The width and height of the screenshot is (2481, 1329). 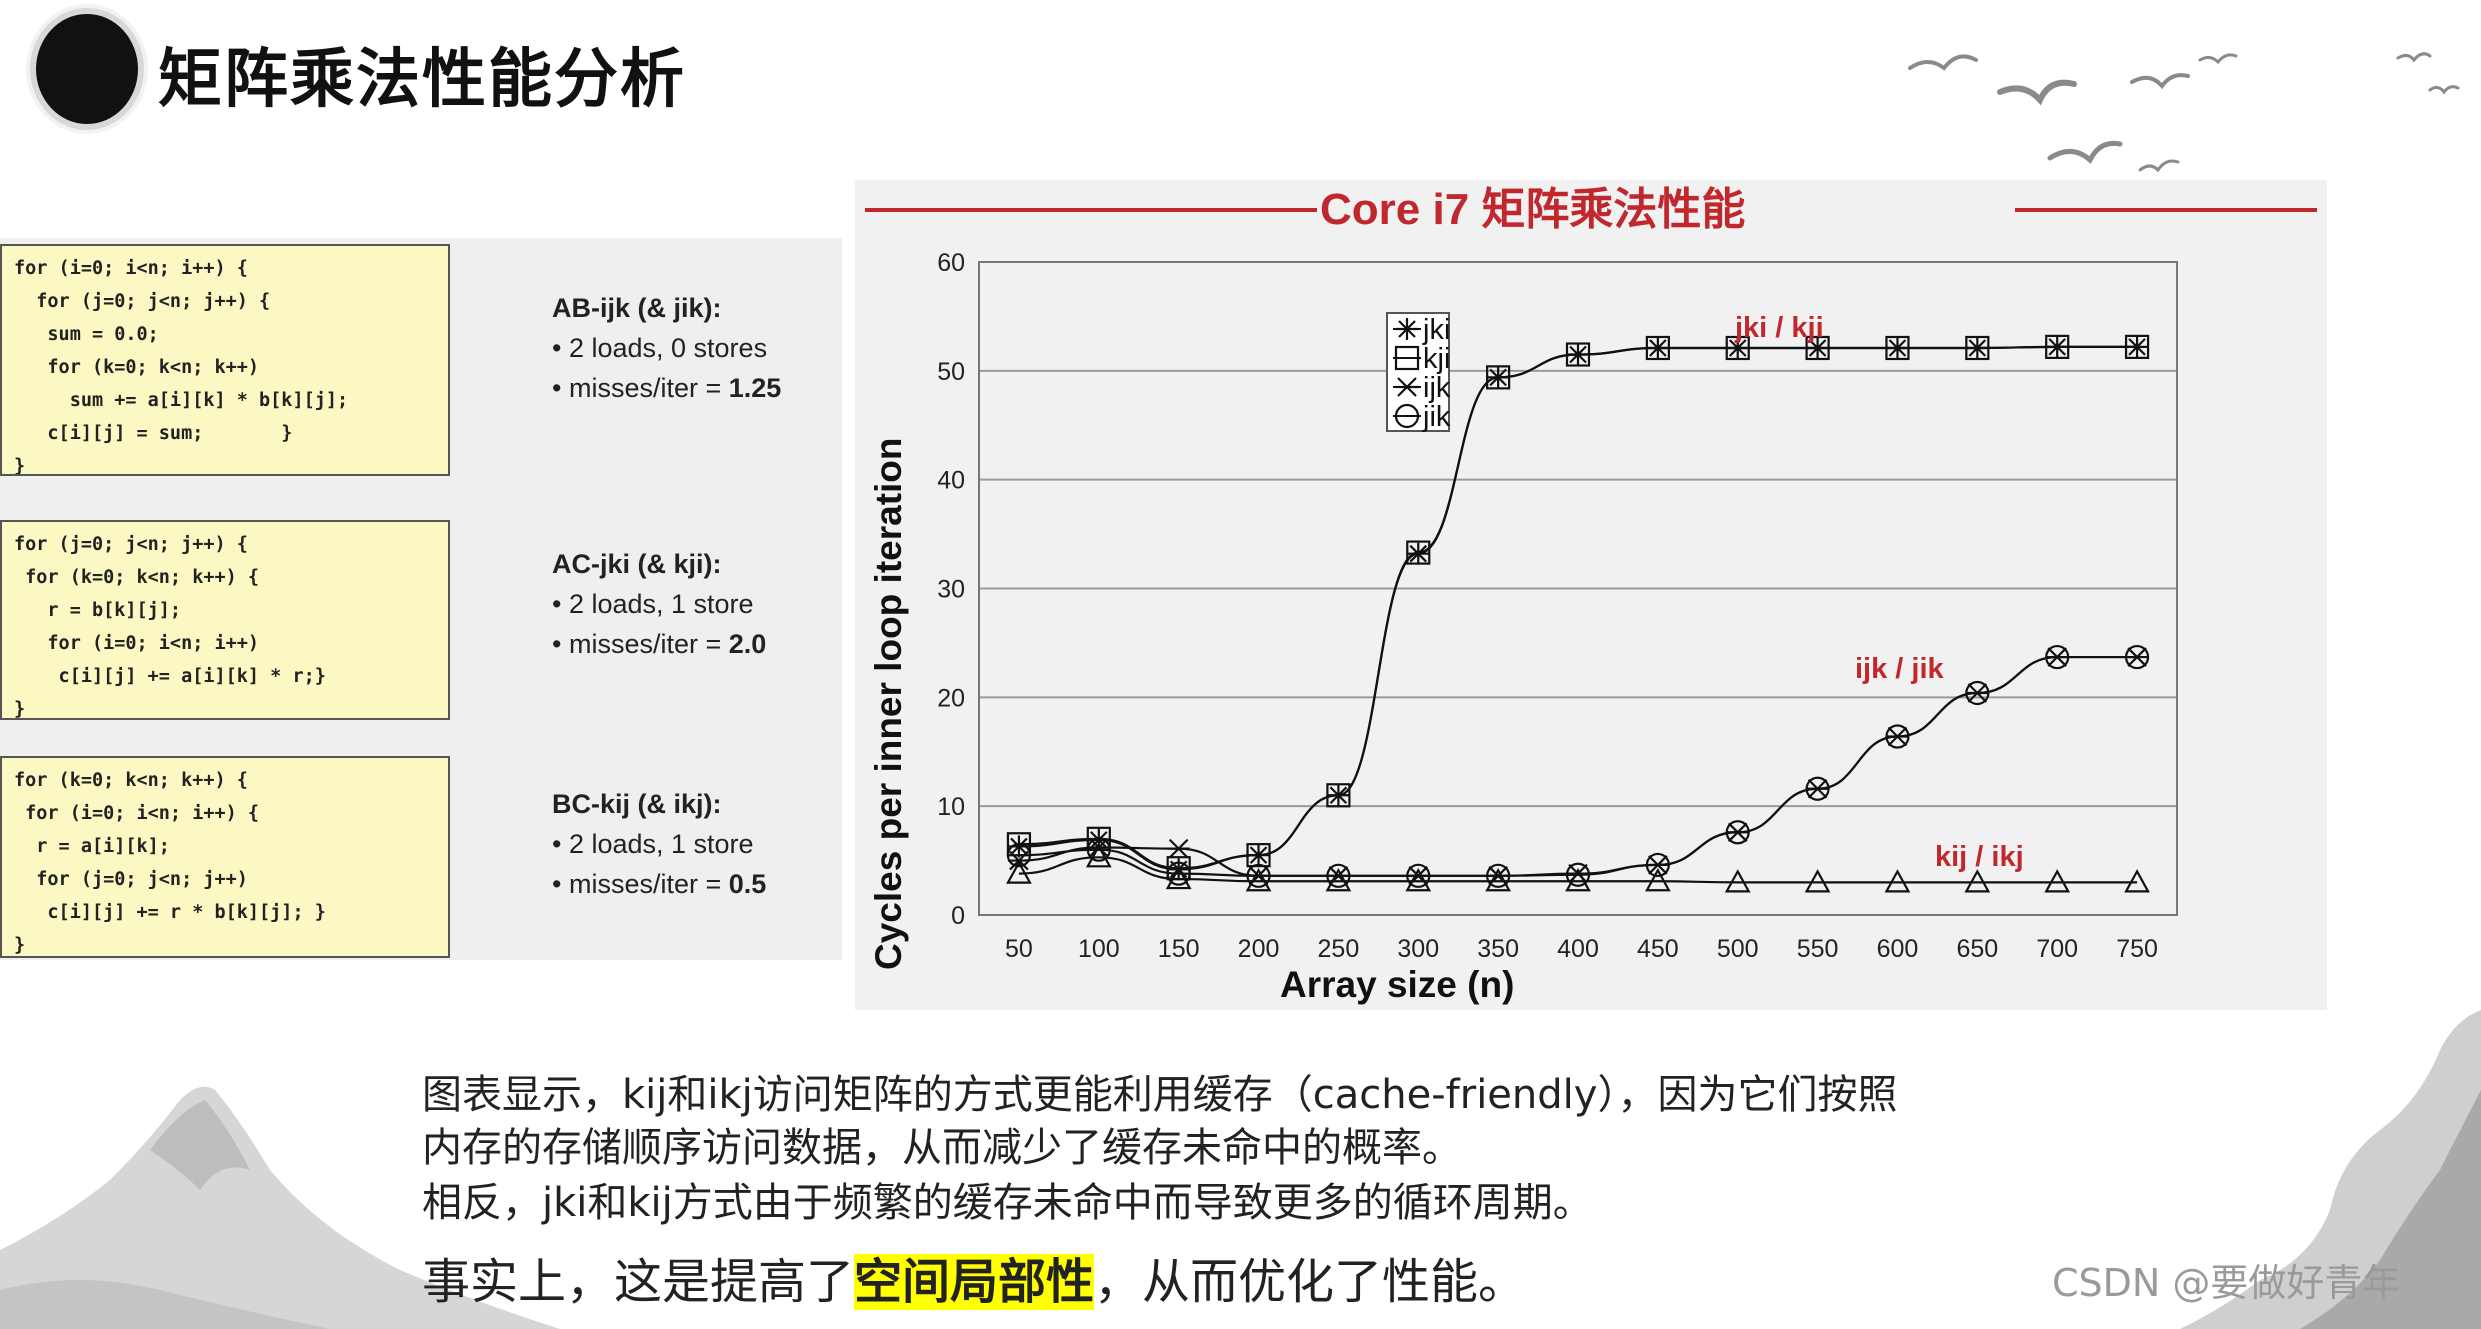 What do you see at coordinates (1658, 949) in the screenshot?
I see `x-tick-label: 450` at bounding box center [1658, 949].